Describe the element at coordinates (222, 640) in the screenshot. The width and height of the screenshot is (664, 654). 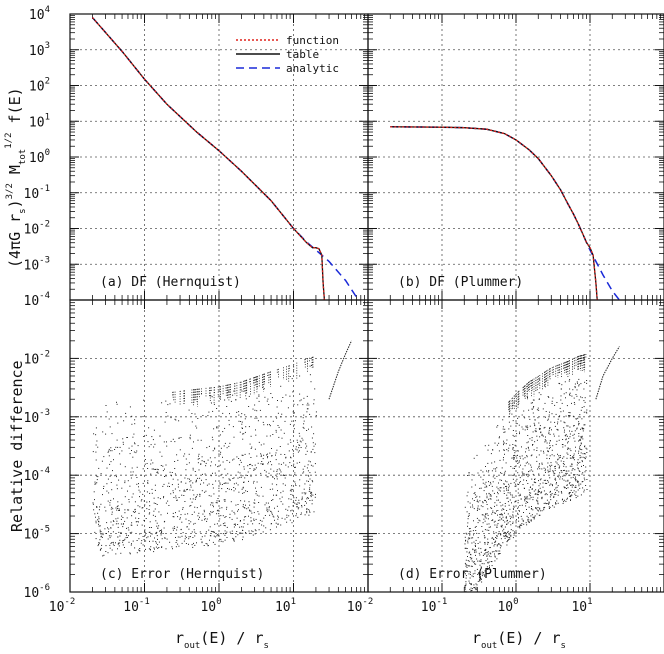
I see `x-axis-label-left-text: rout(E) / rs` at that location.